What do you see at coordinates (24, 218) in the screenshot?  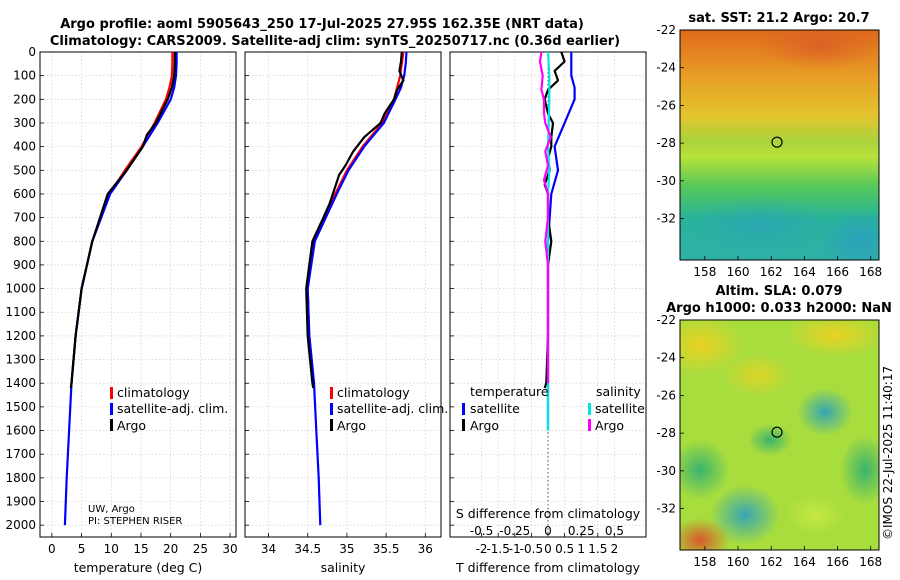 I see `y-tick-label: 700` at bounding box center [24, 218].